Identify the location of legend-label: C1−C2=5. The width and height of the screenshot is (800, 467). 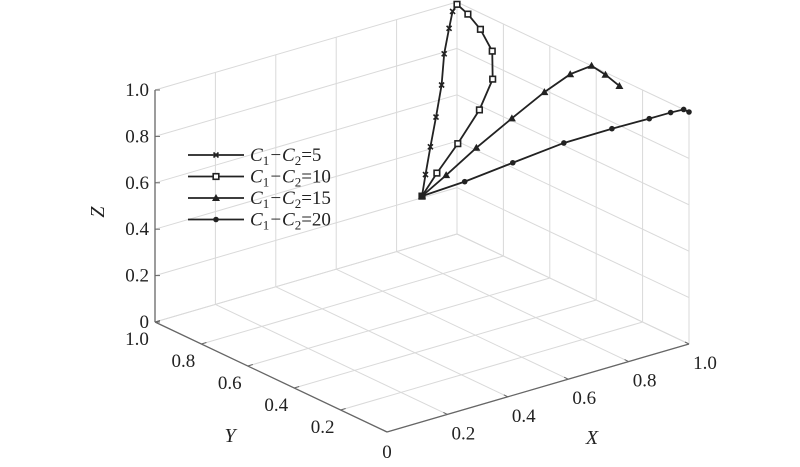
(285, 156).